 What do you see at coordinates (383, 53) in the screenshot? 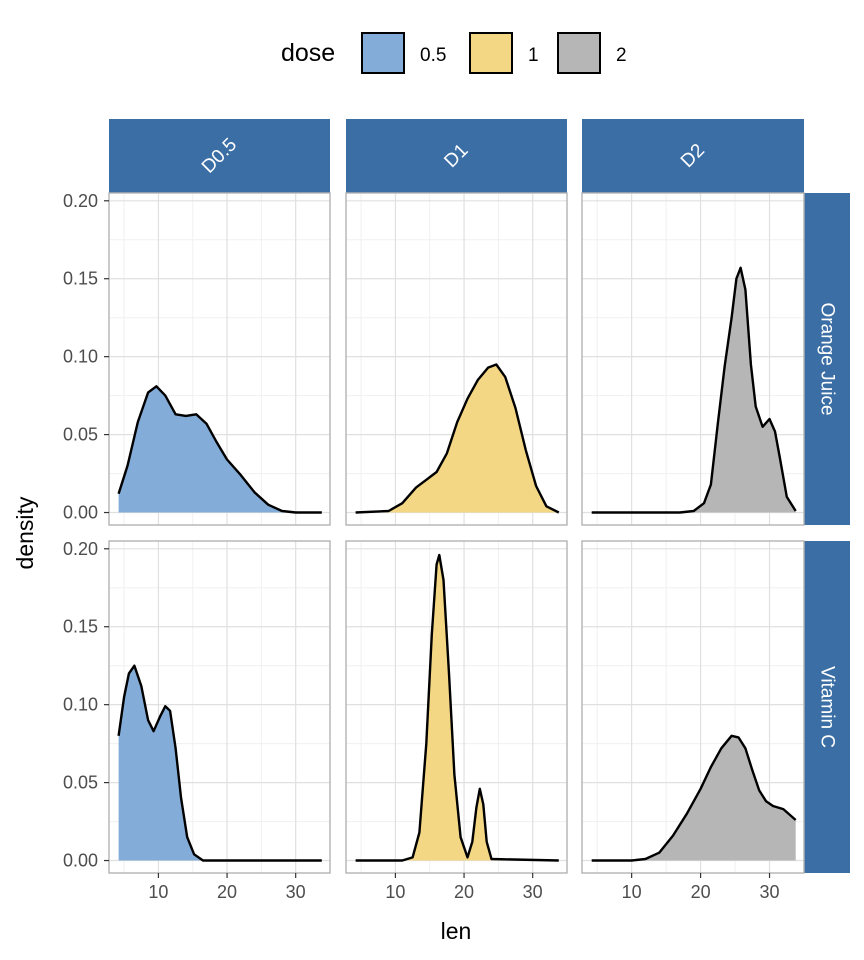
I see `legend-key-0.5` at bounding box center [383, 53].